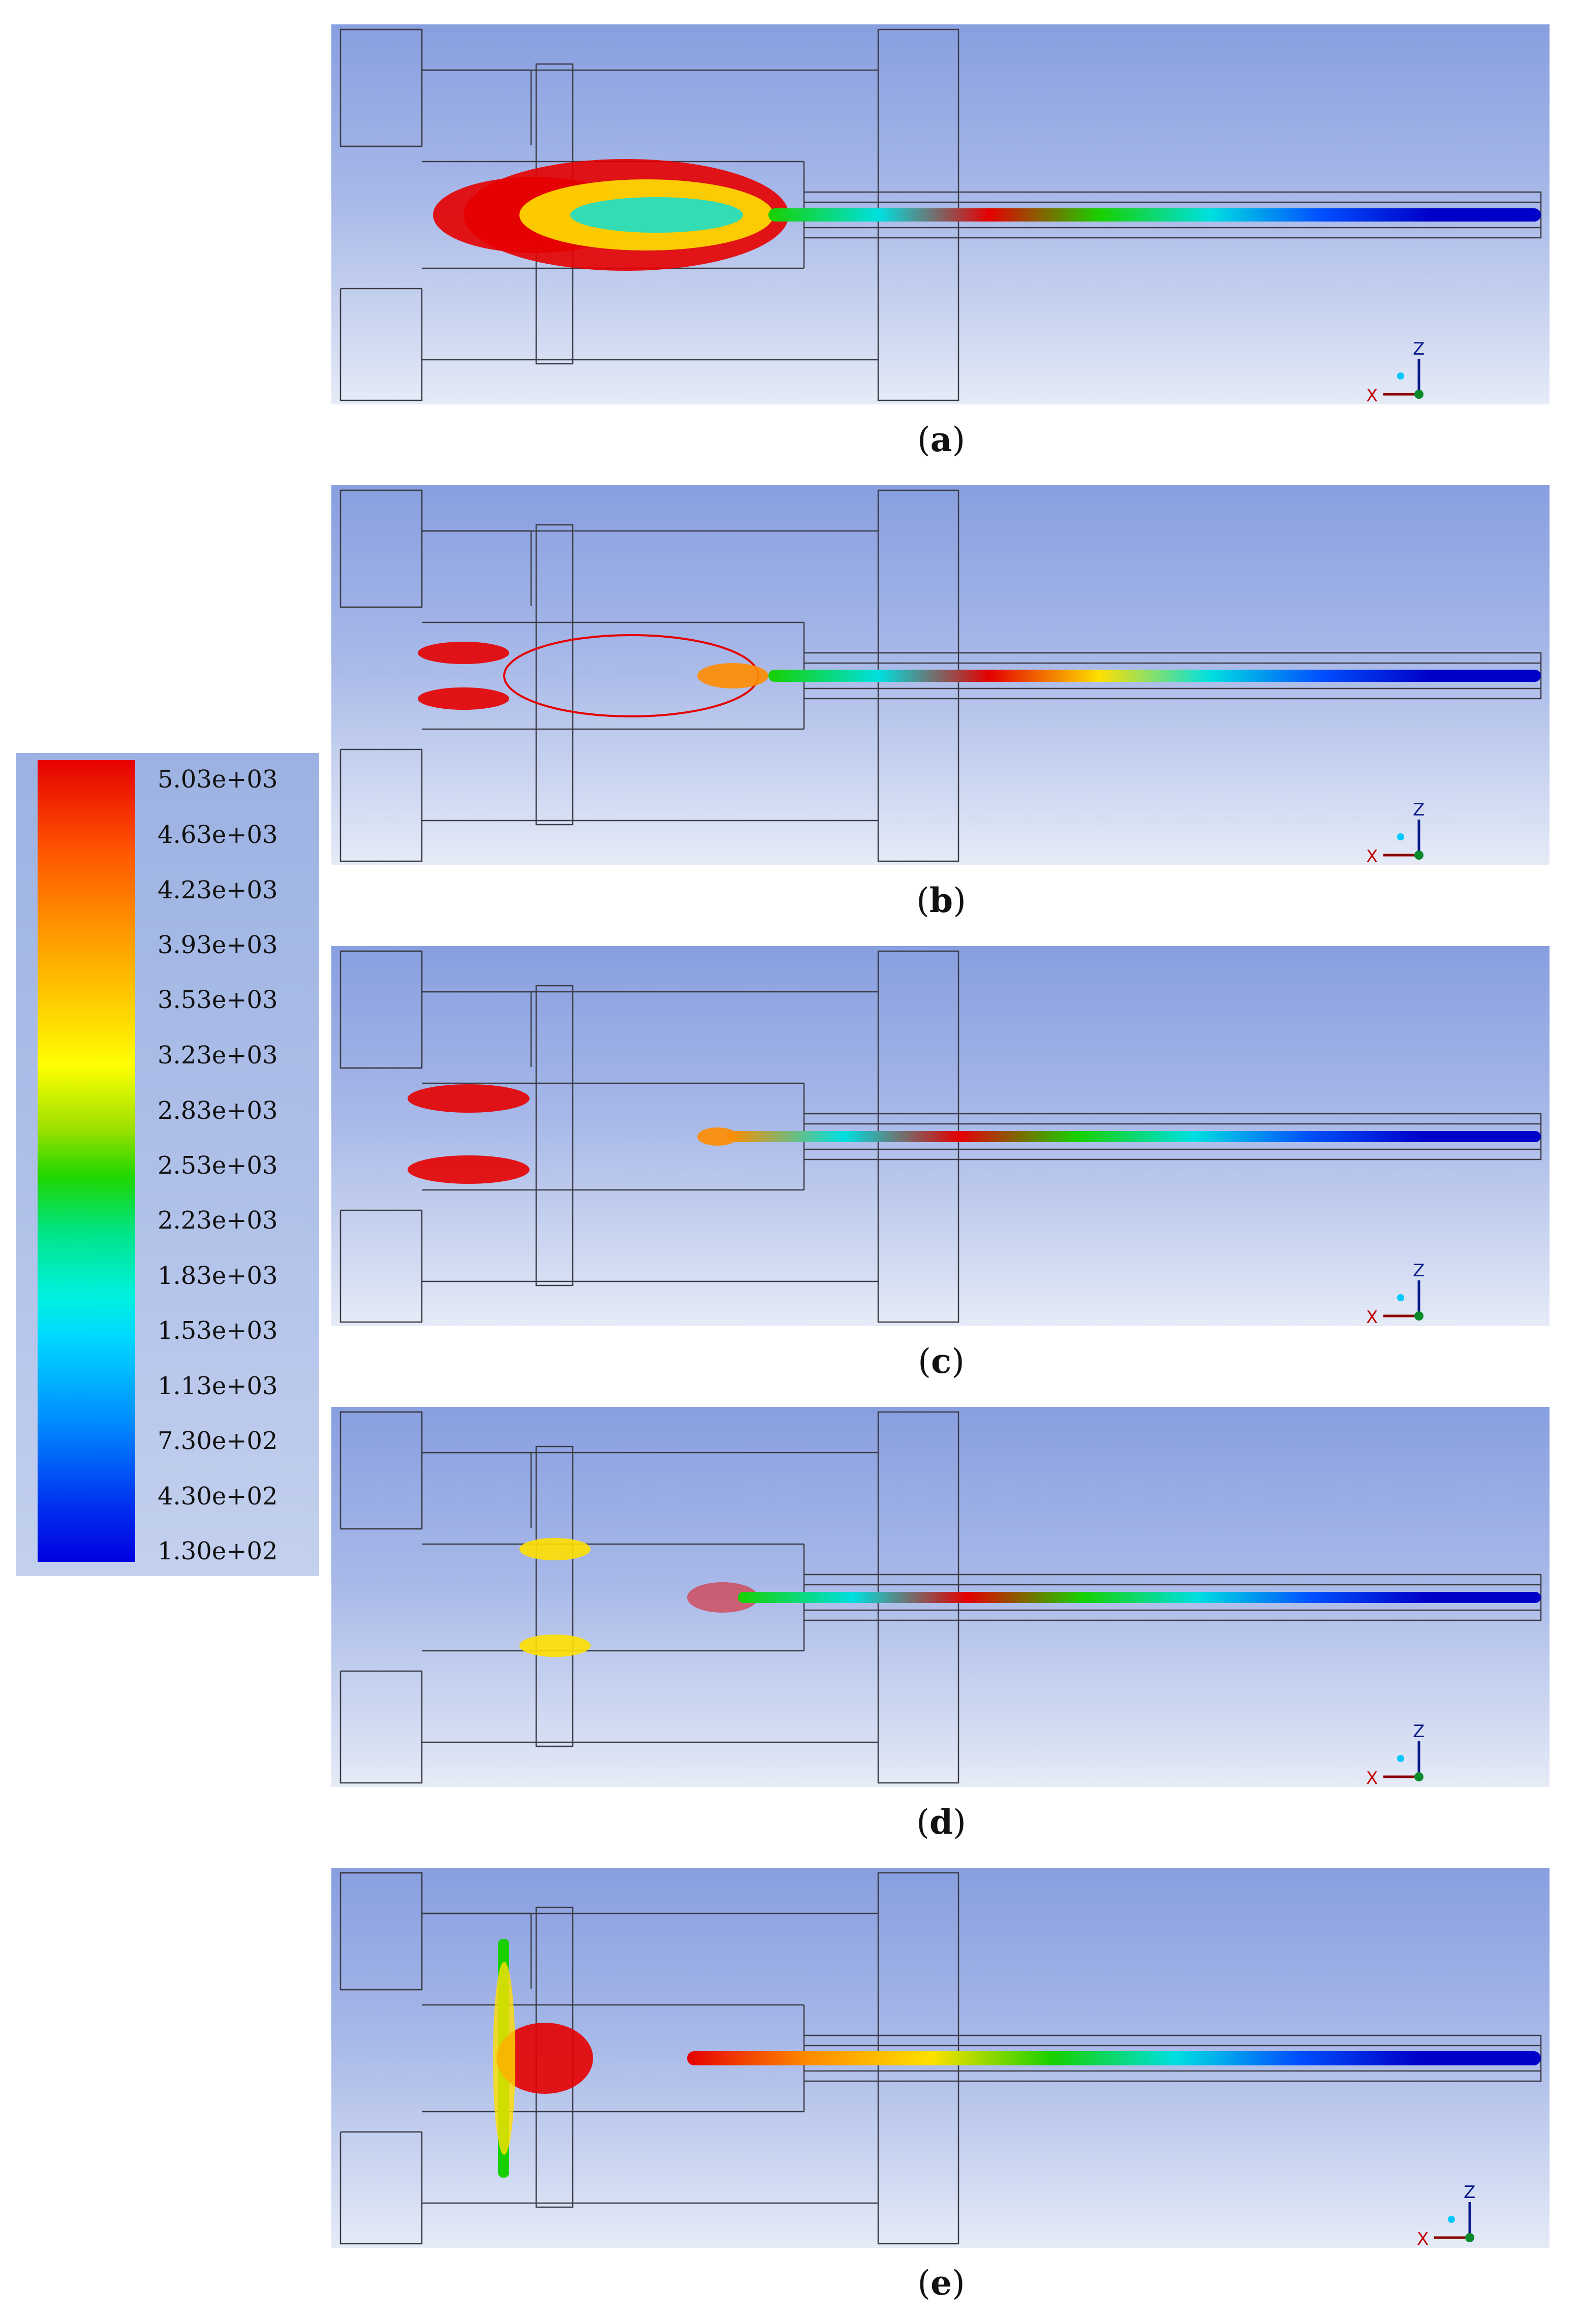 The image size is (1579, 2324). What do you see at coordinates (941, 1822) in the screenshot?
I see `panel-caption-d: (d)` at bounding box center [941, 1822].